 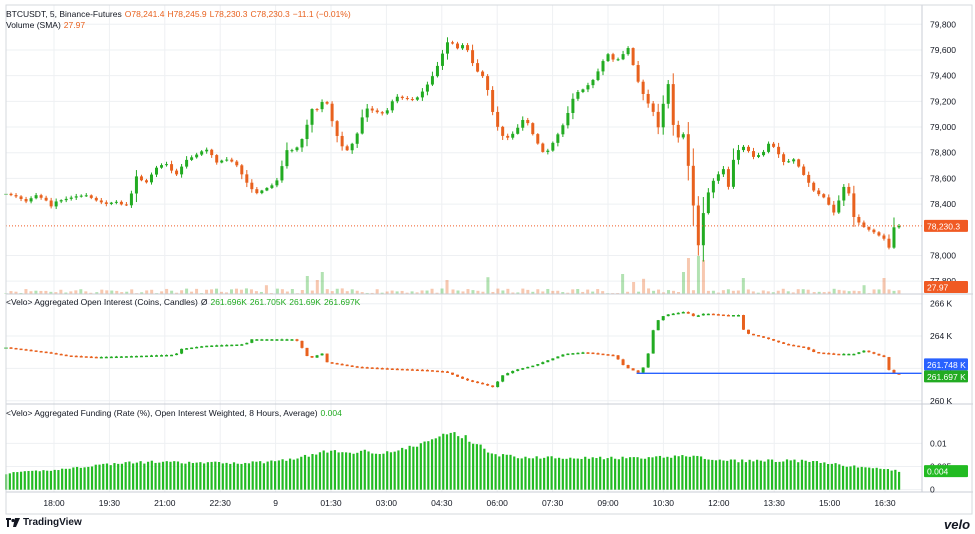 I want to click on tradingview-brand: TradingView, so click(x=44, y=522).